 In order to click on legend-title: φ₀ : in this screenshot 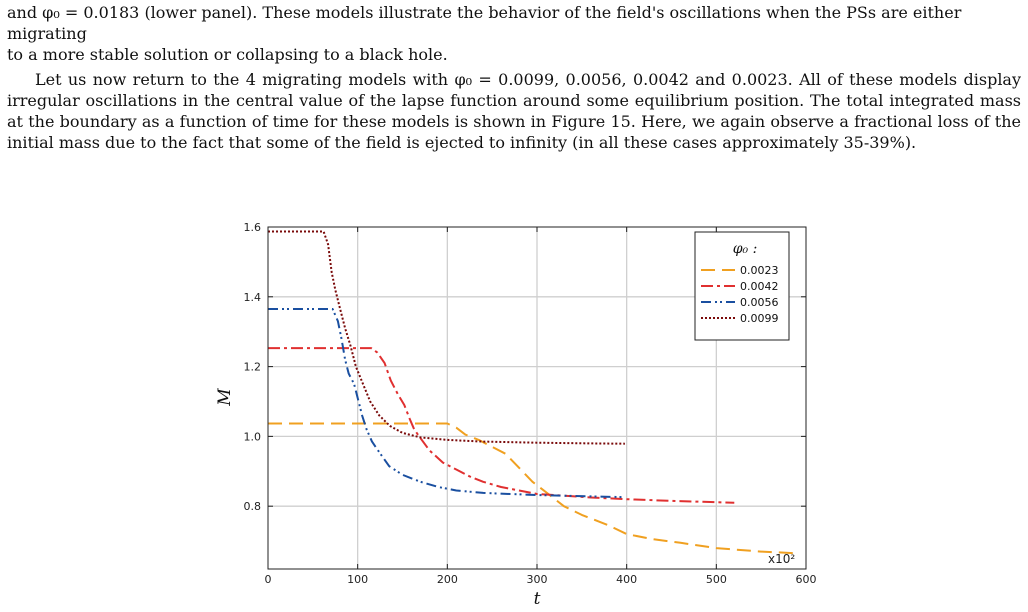, I will do `click(745, 249)`.